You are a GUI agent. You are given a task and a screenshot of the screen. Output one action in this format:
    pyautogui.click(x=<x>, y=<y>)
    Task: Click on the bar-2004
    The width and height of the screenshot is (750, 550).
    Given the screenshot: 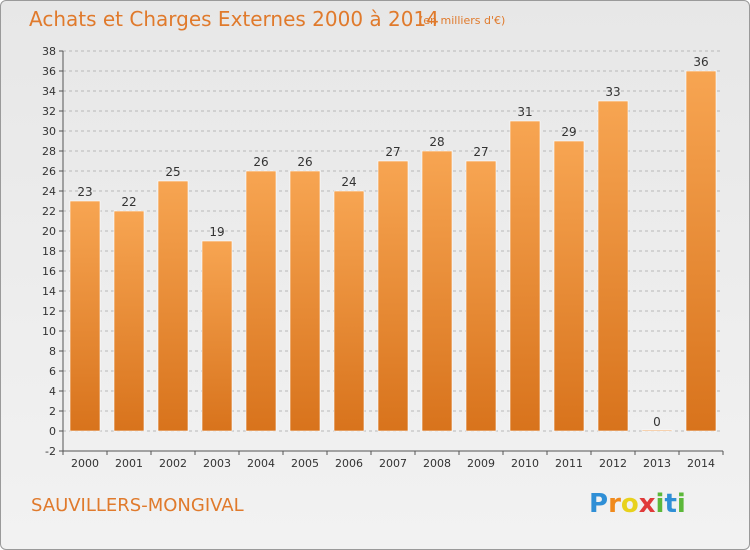 What is the action you would take?
    pyautogui.click(x=261, y=301)
    